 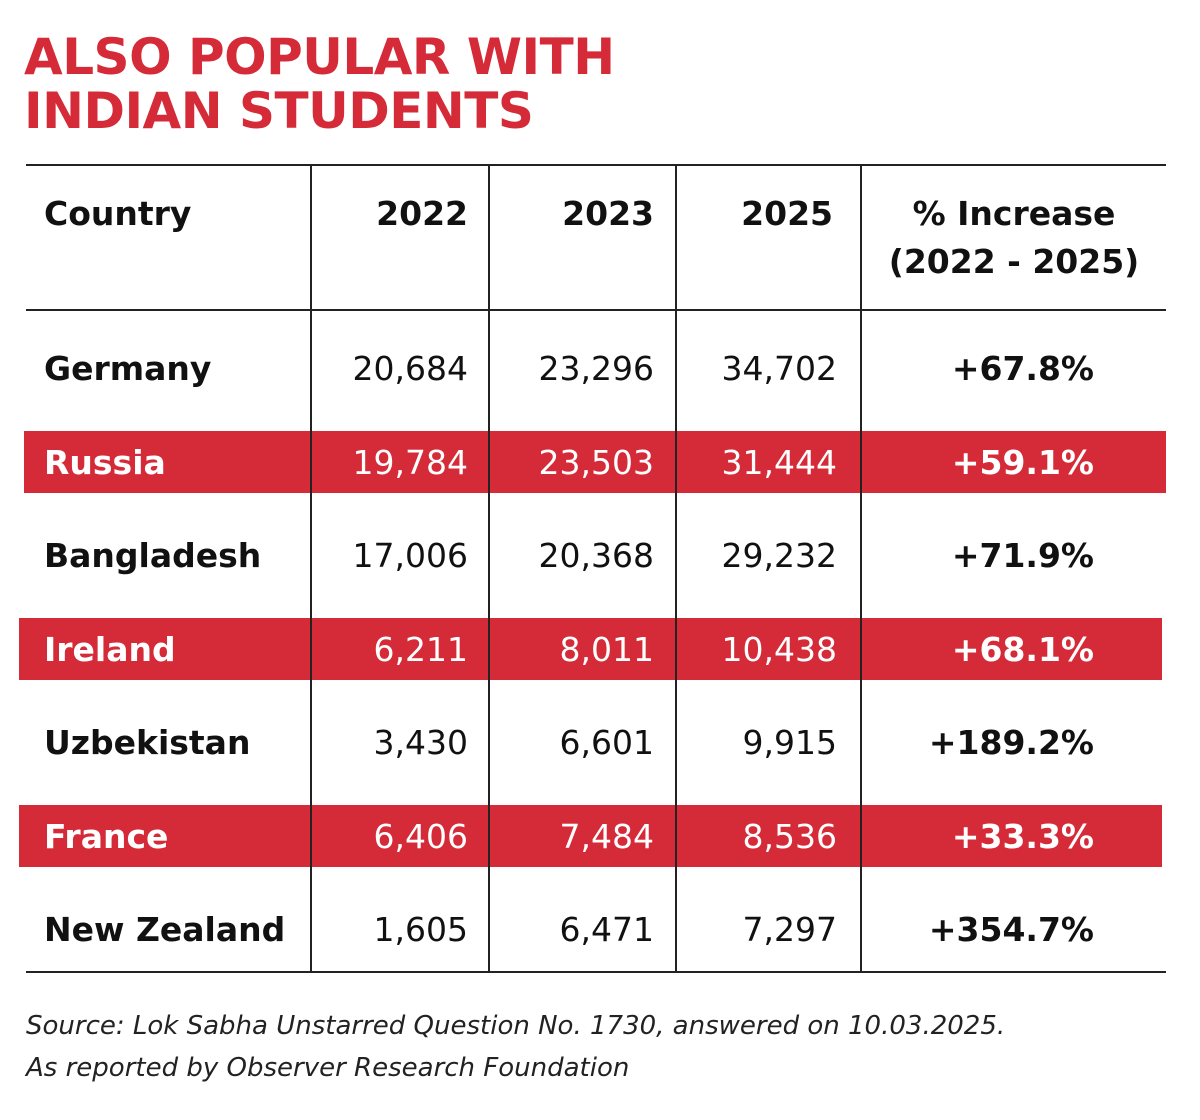 I want to click on value-2025-cell: 9,915, so click(x=789, y=742).